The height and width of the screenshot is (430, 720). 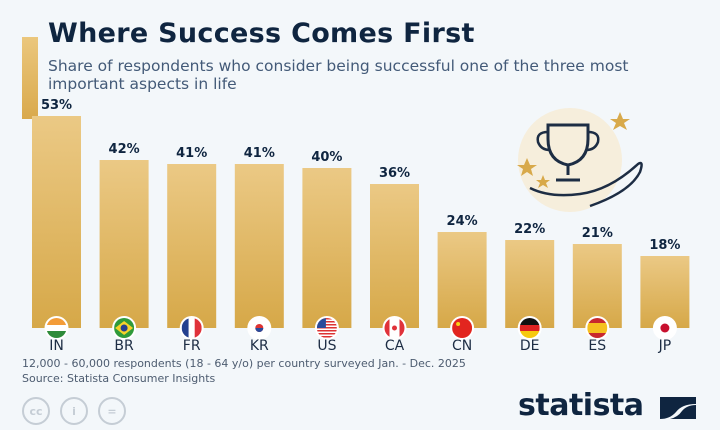 I want to click on data-label: 36%, so click(x=394, y=173).